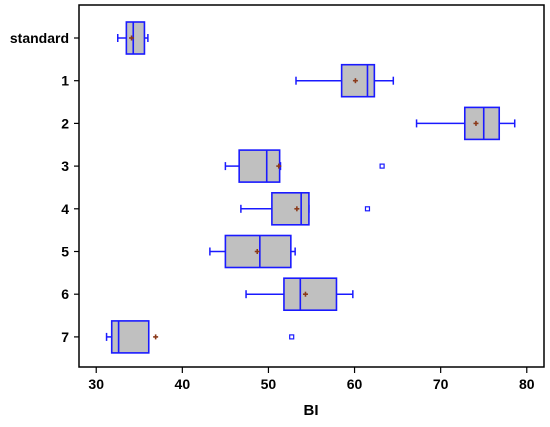 The height and width of the screenshot is (427, 550). Describe the element at coordinates (269, 384) in the screenshot. I see `x-tick-label: 50` at that location.